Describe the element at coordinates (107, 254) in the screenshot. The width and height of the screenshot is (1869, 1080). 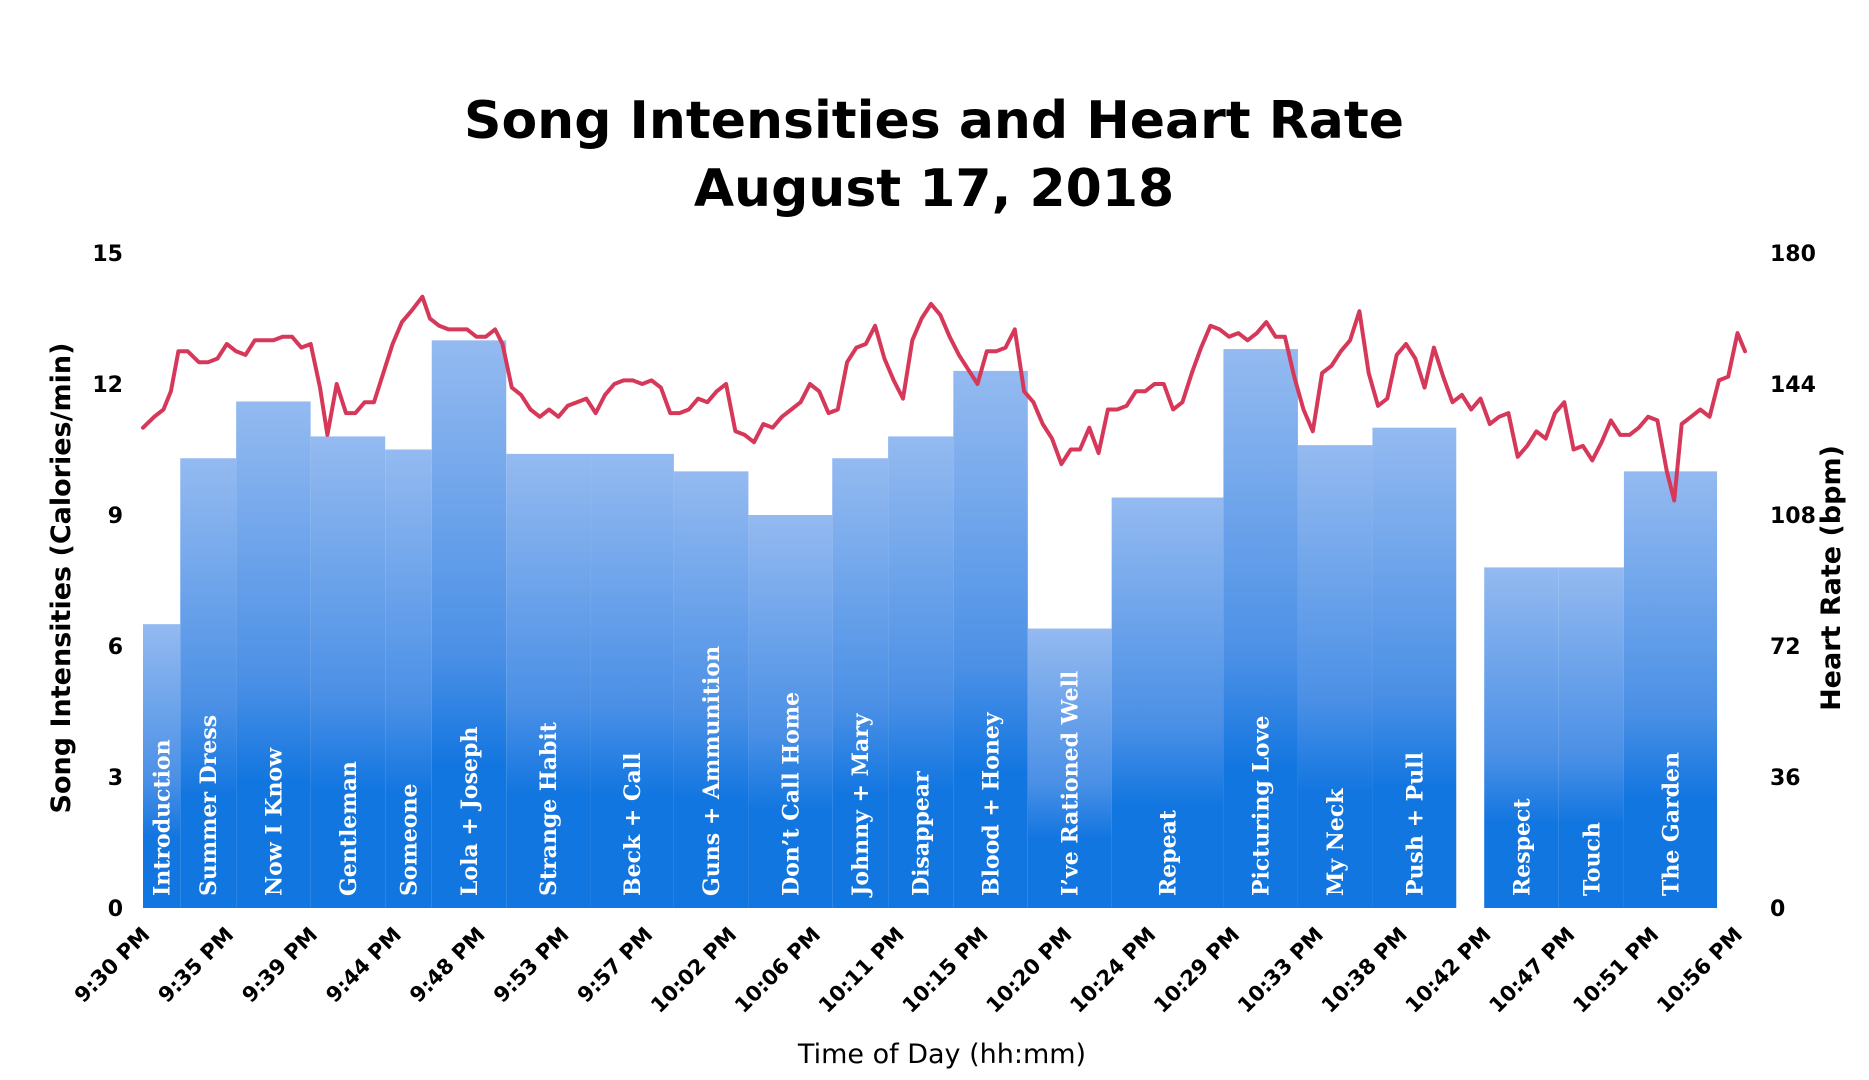
I see `y-tick-left: 15` at that location.